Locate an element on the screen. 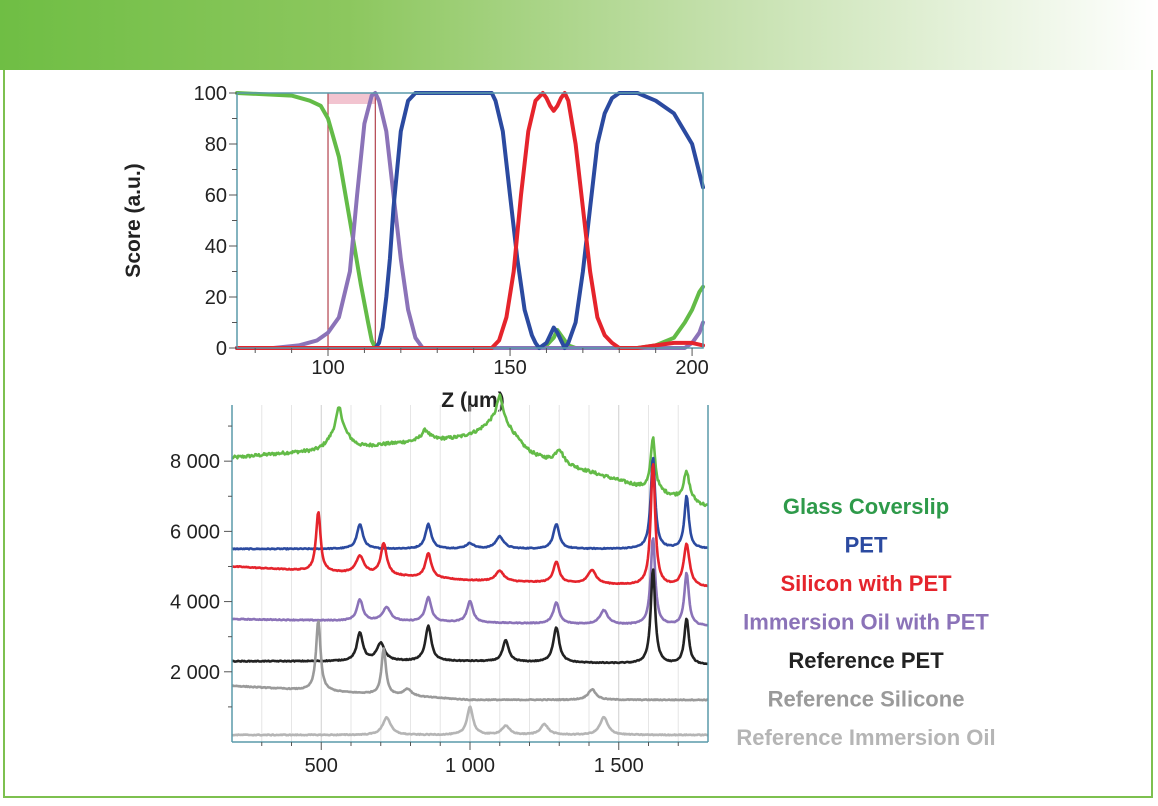 The image size is (1158, 806). x-tick-label: 200 is located at coordinates (691, 368).